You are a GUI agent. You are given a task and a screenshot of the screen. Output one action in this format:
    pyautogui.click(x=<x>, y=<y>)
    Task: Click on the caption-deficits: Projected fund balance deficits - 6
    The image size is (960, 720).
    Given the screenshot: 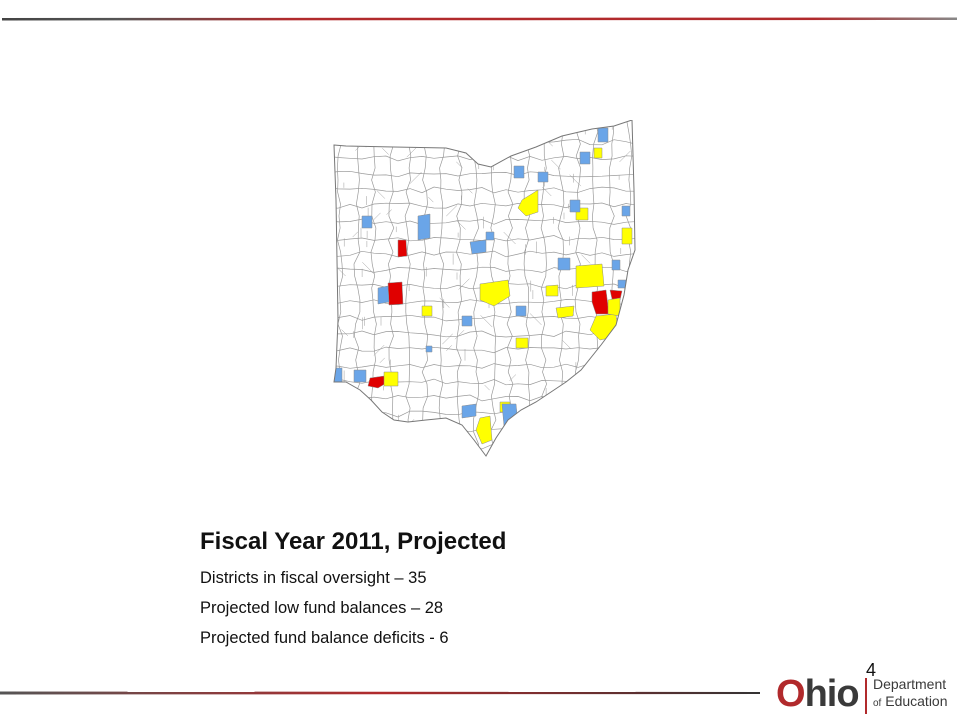 What is the action you would take?
    pyautogui.click(x=324, y=638)
    